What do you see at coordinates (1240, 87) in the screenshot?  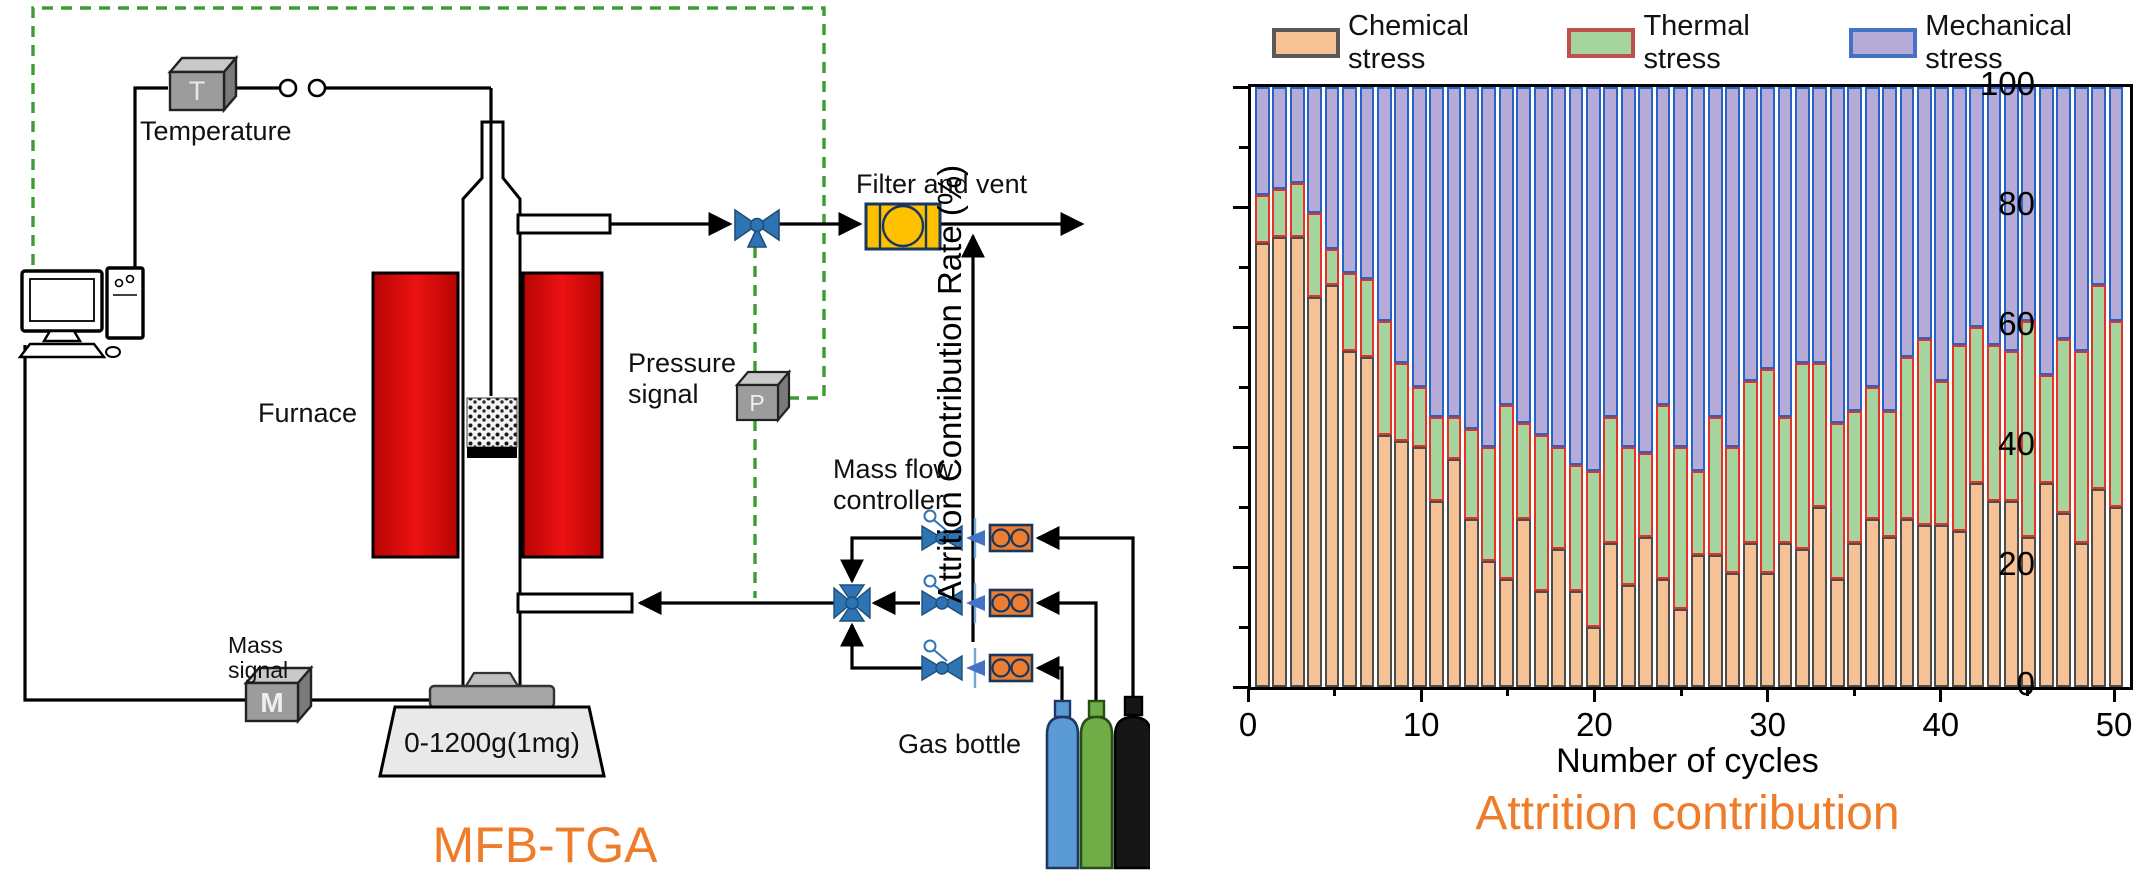 I see `y-major-tick` at bounding box center [1240, 87].